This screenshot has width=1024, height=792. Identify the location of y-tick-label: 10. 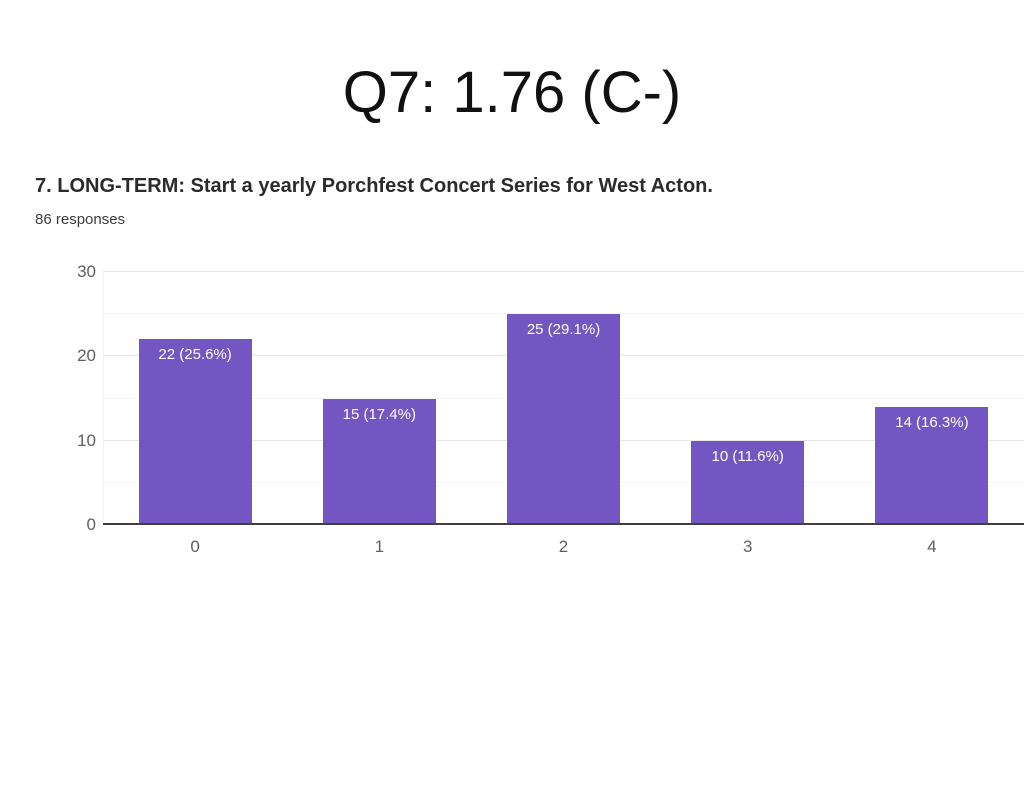
(86, 440).